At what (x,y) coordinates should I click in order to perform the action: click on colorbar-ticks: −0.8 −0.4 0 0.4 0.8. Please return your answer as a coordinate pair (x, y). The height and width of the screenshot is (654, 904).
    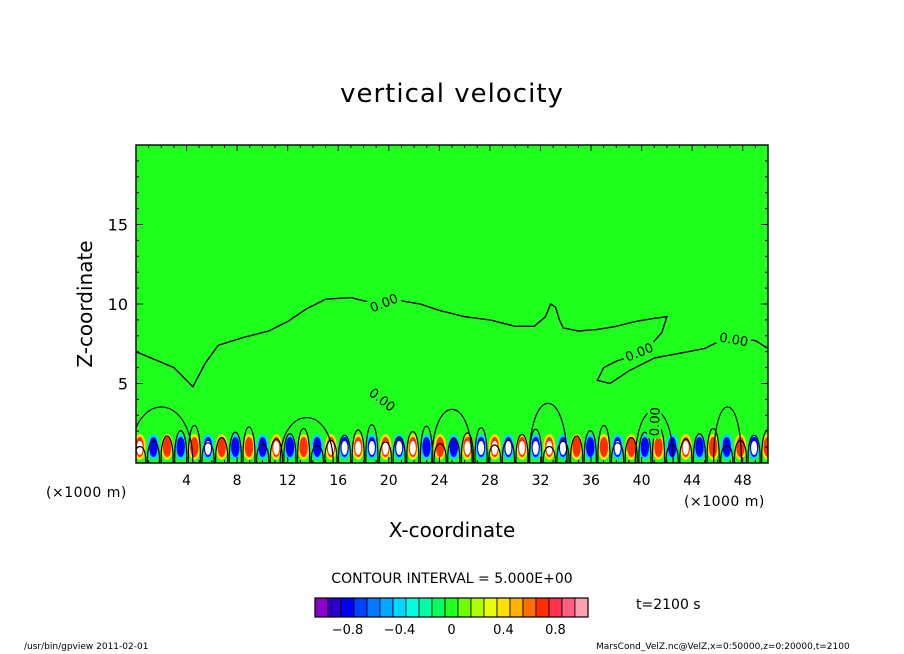
    Looking at the image, I should click on (449, 630).